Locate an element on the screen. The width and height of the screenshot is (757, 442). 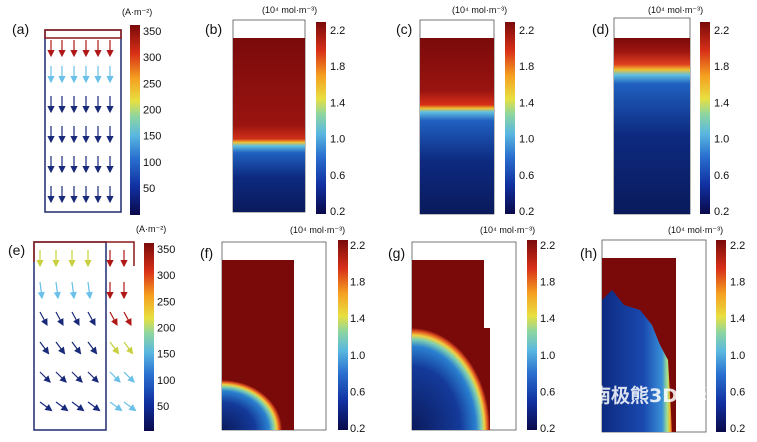
panel-a: (a) (A·m⁻²) 350 300 250 200 150 100 50 is located at coordinates (86, 111).